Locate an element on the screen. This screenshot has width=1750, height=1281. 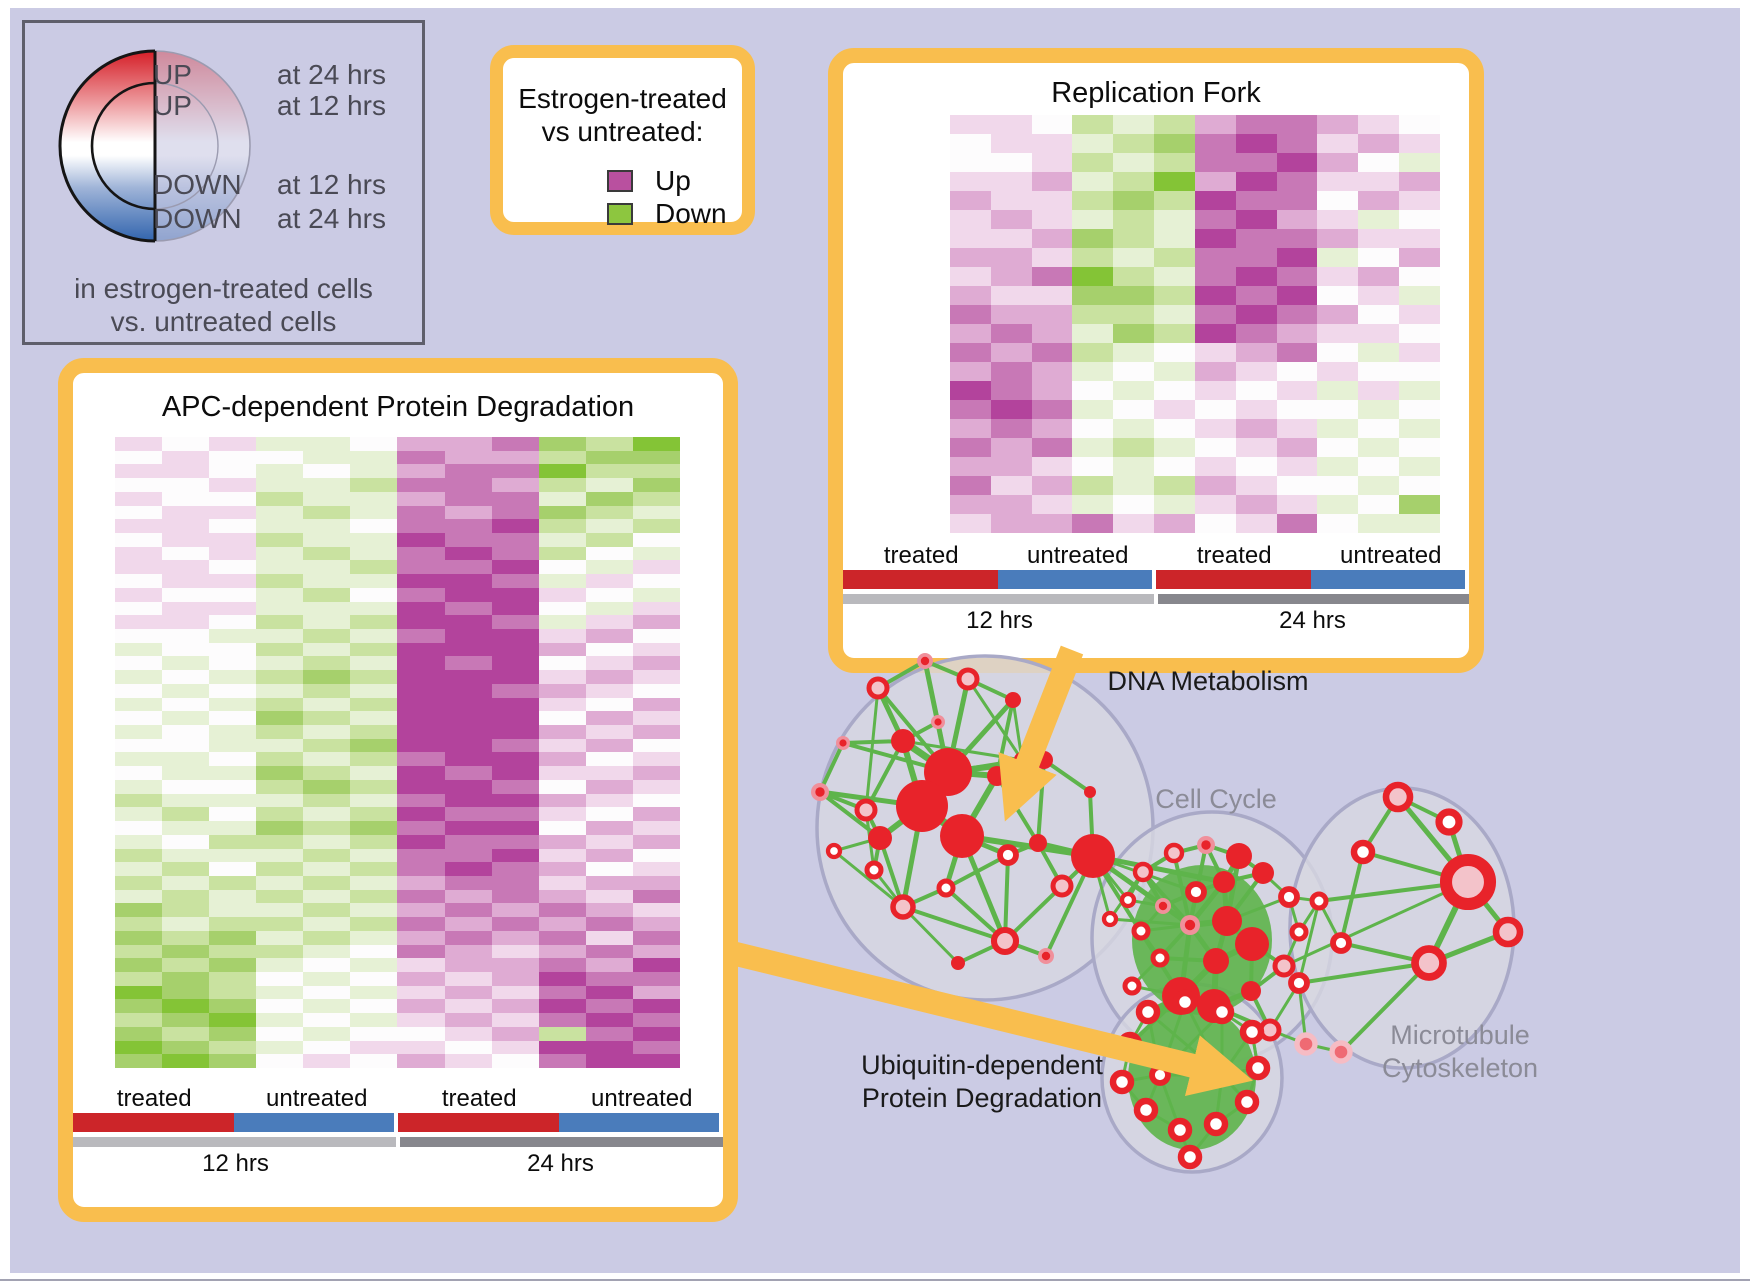
apc-time-bar is located at coordinates (398, 1142).